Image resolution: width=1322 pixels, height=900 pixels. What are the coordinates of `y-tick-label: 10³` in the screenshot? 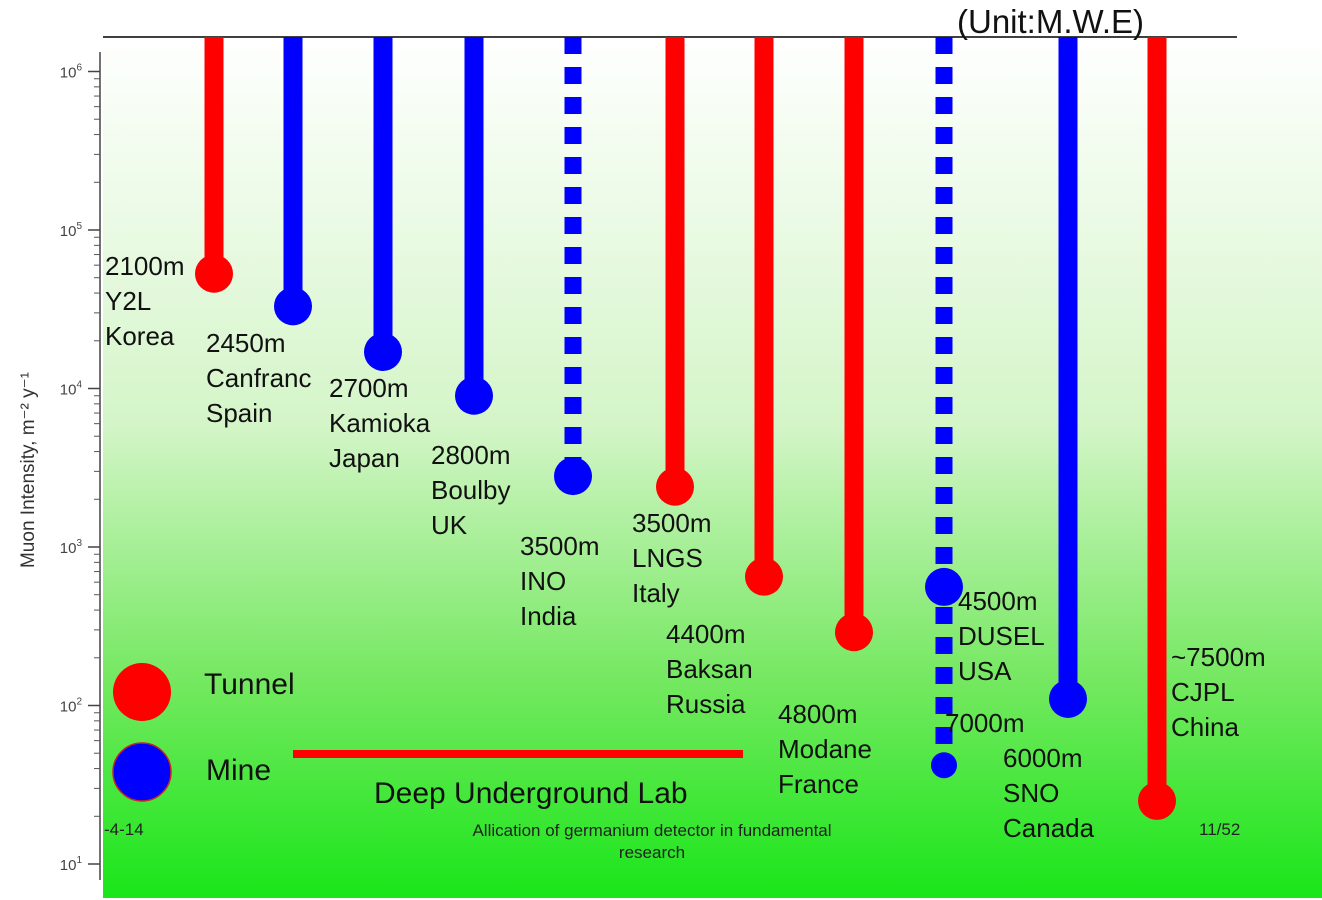 It's located at (71, 547).